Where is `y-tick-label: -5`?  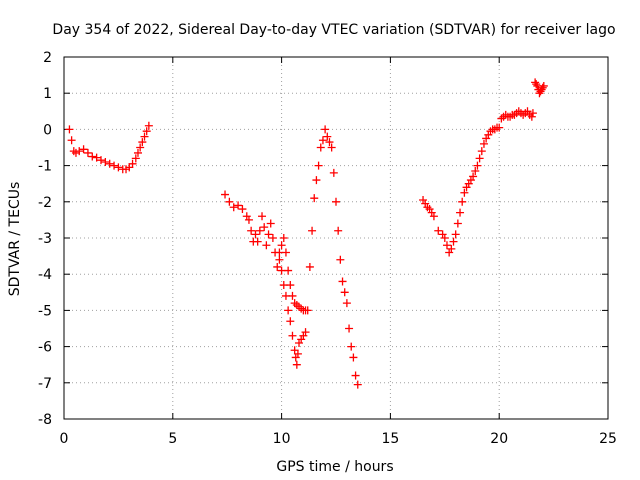
y-tick-label: -5 is located at coordinates (45, 311).